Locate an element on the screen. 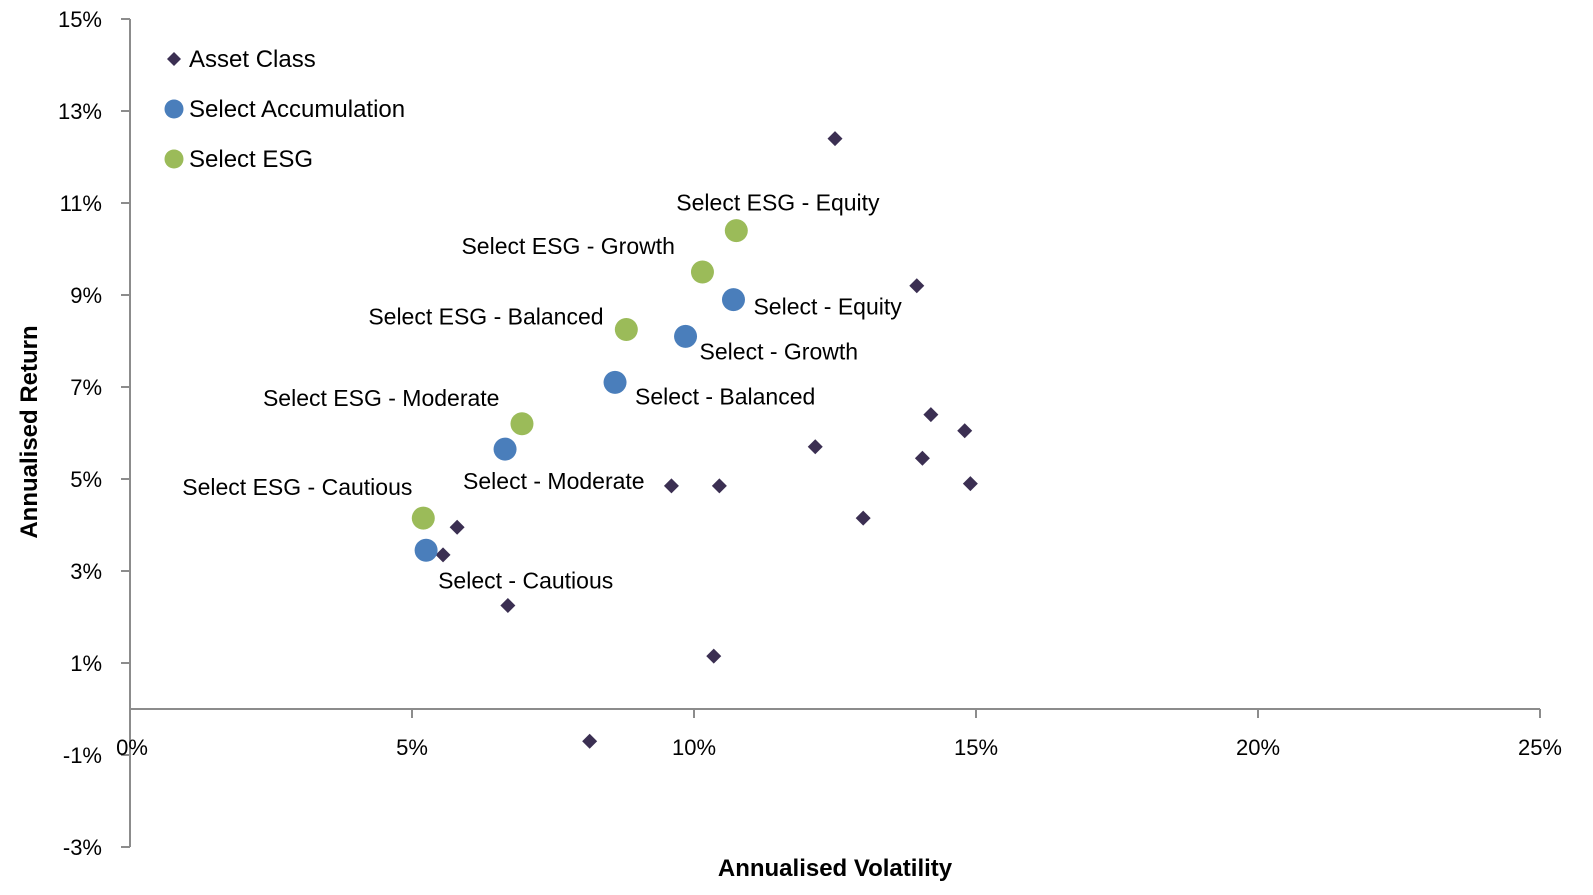 The height and width of the screenshot is (895, 1593). y-tick-label: 3% is located at coordinates (86, 571).